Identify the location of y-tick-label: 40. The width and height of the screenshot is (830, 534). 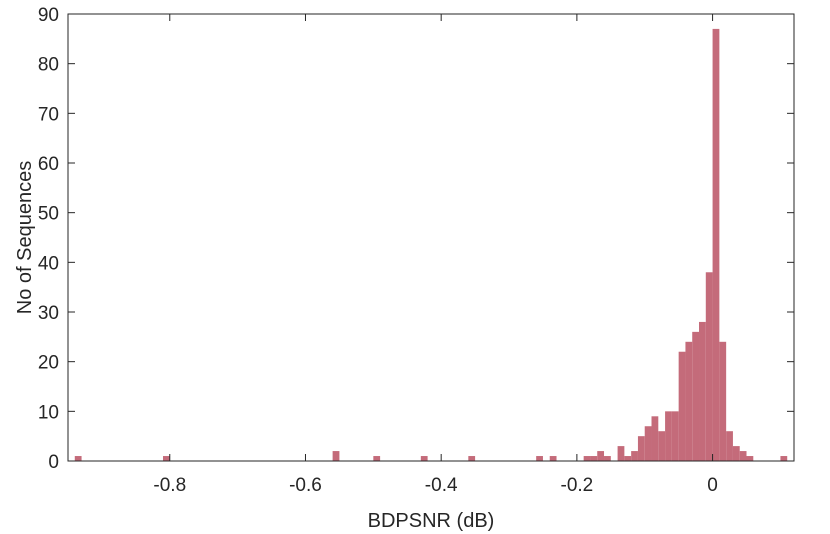
(48, 263).